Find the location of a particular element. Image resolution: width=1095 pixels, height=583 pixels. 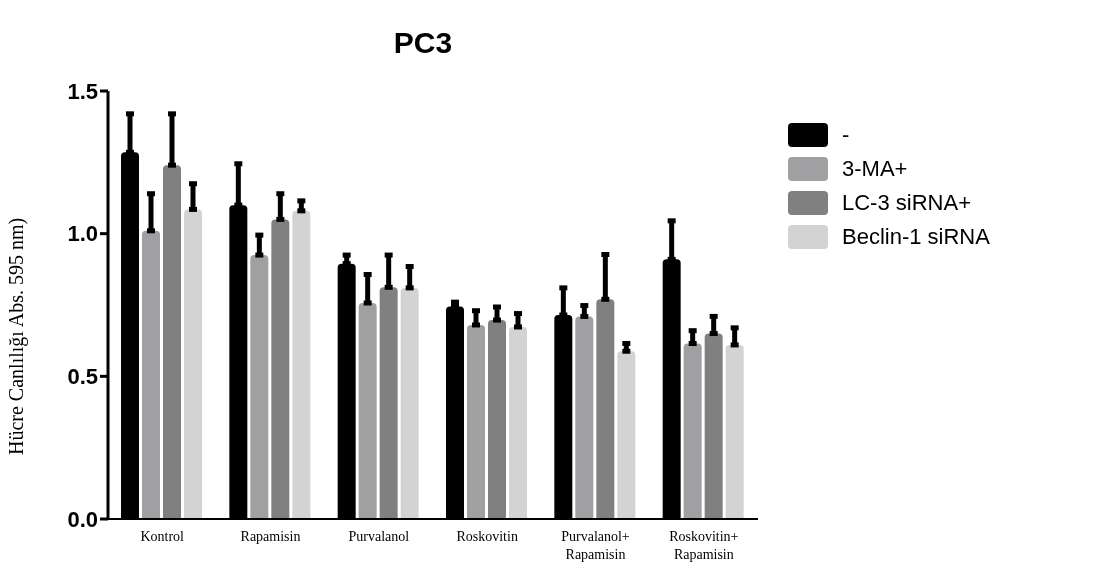

legend-label: 3-MA+ is located at coordinates (875, 169).